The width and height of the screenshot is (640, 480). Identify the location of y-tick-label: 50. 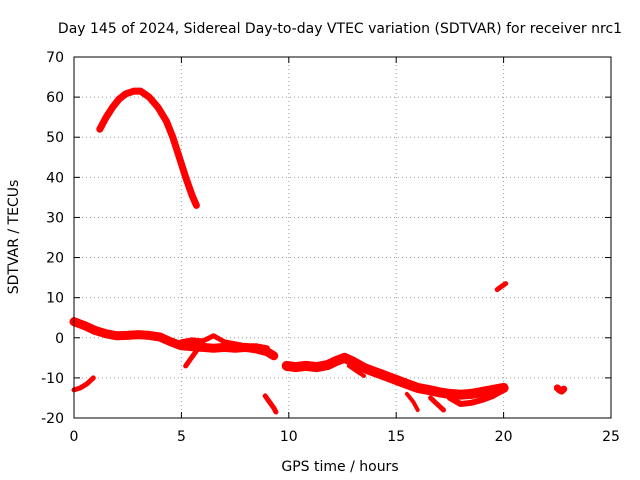
(55, 138).